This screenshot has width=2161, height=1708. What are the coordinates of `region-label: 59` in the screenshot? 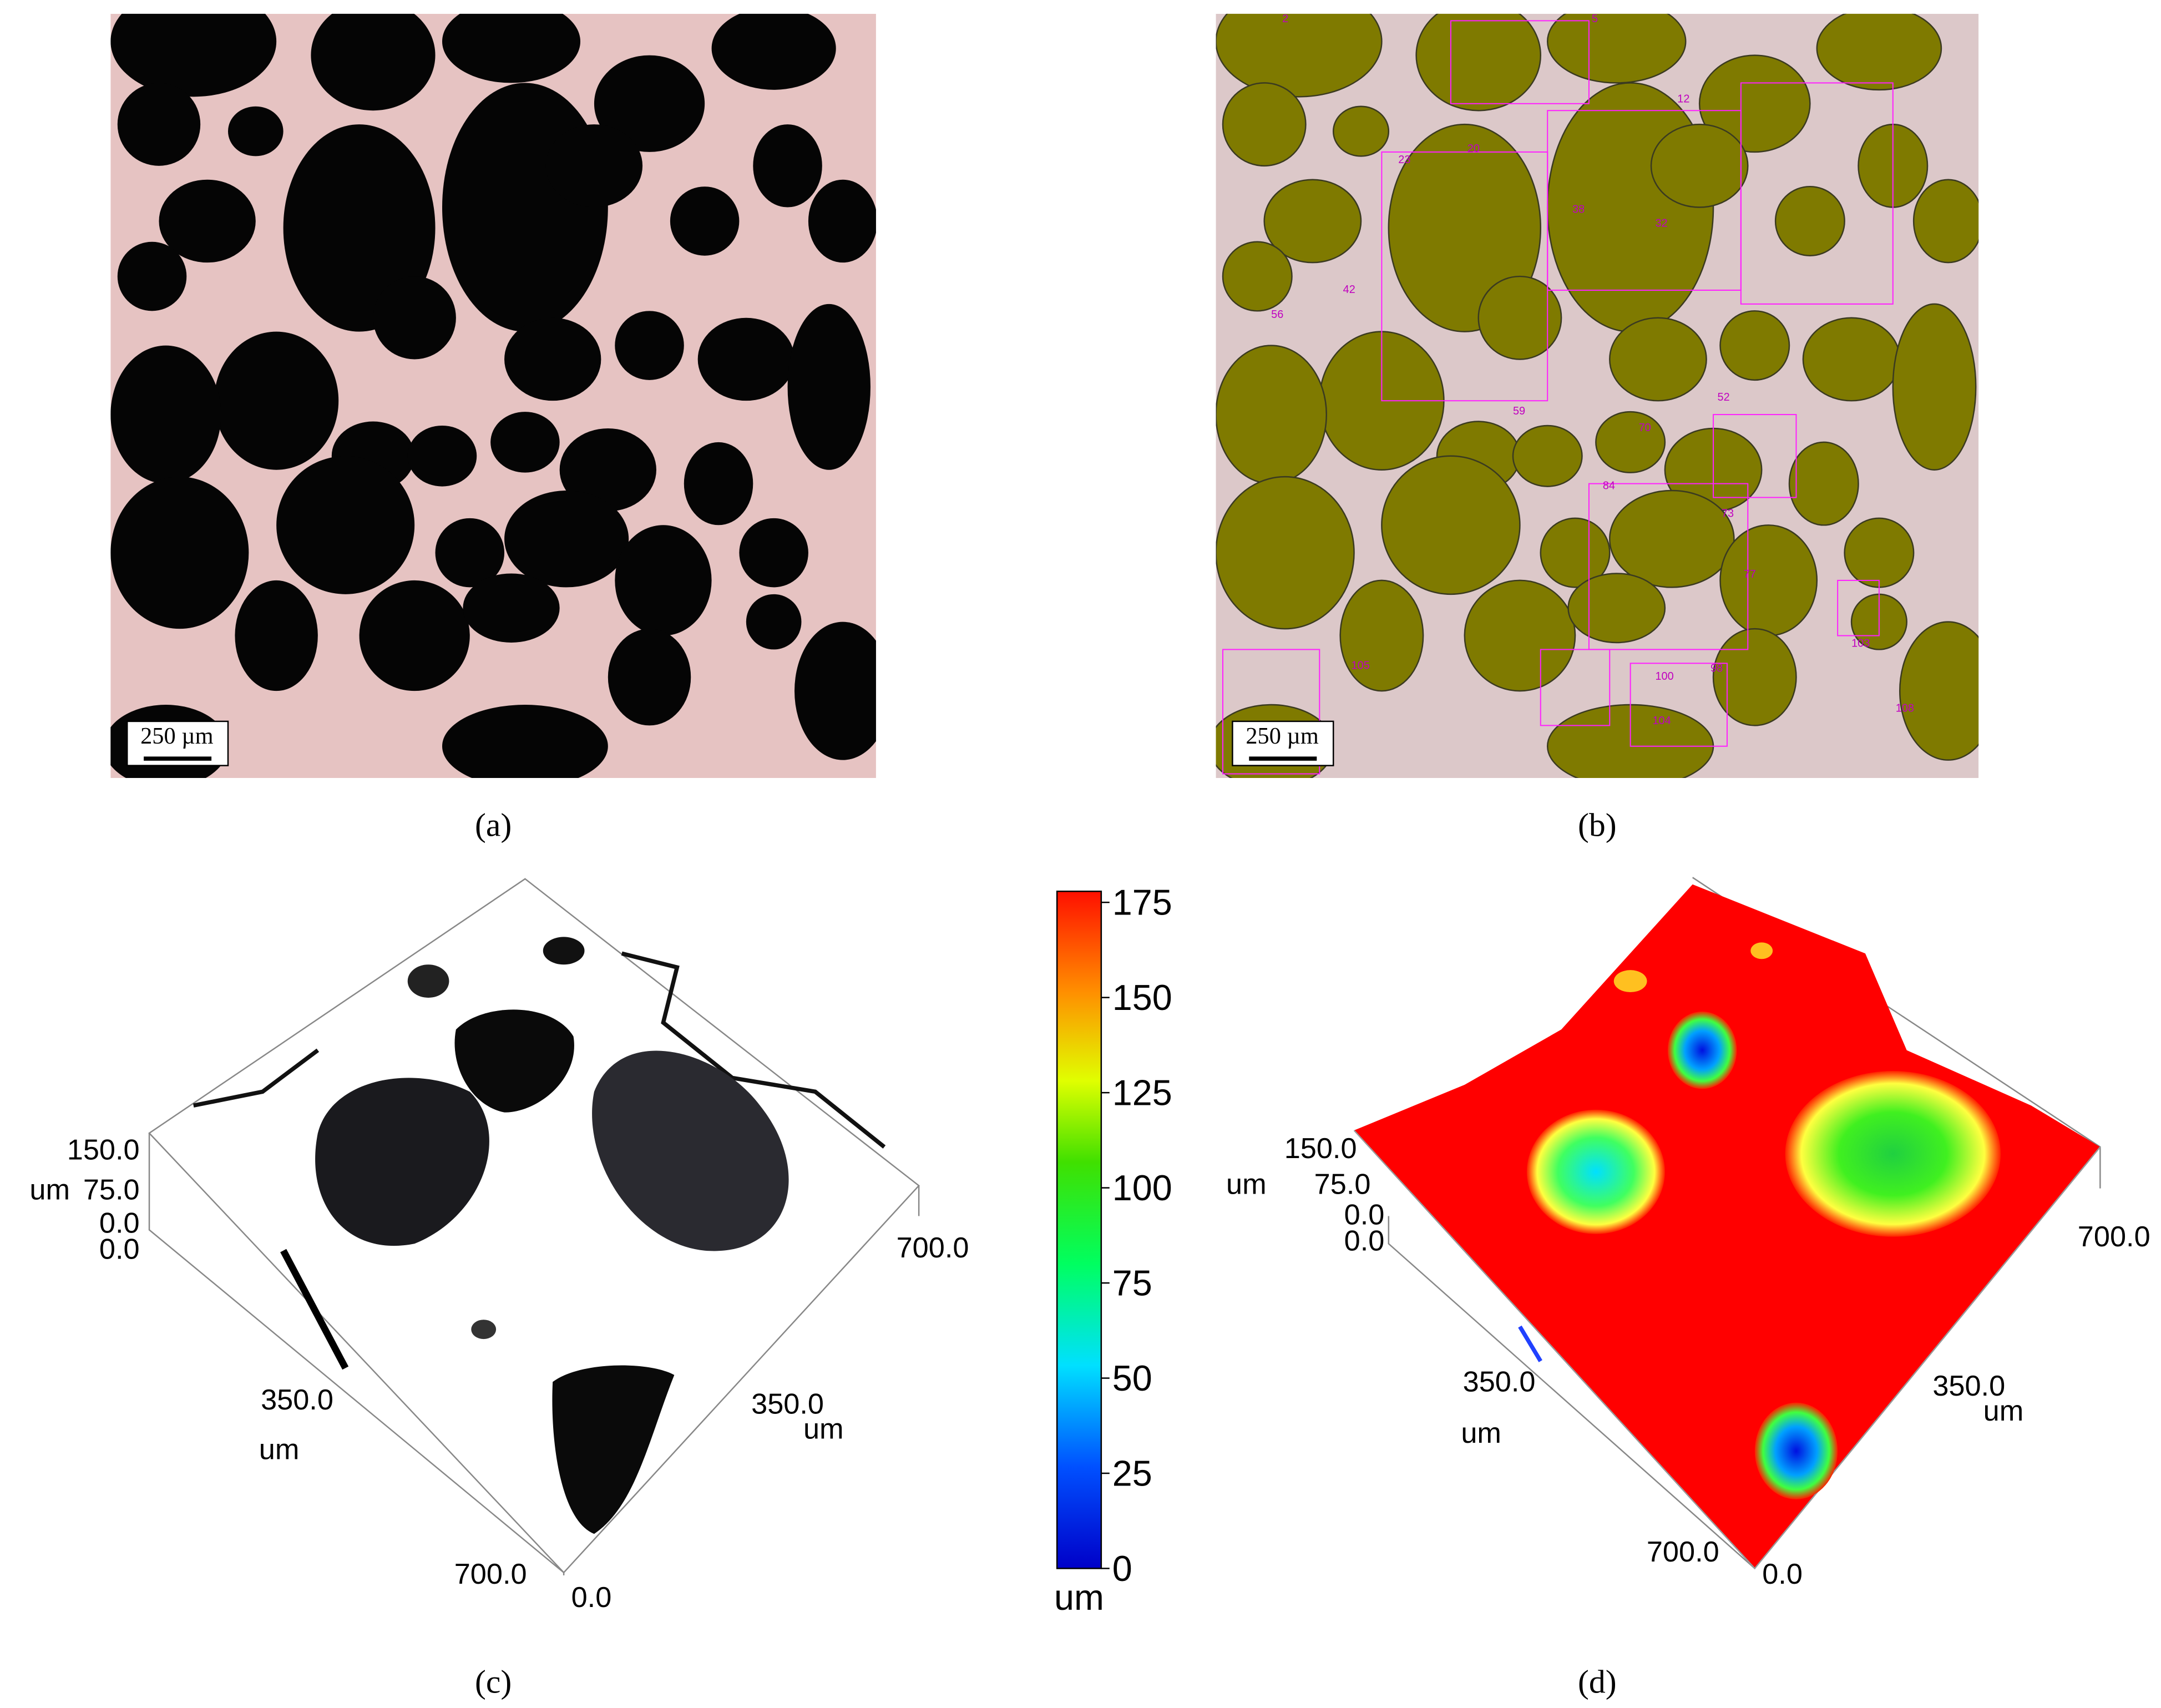 It's located at (1519, 411).